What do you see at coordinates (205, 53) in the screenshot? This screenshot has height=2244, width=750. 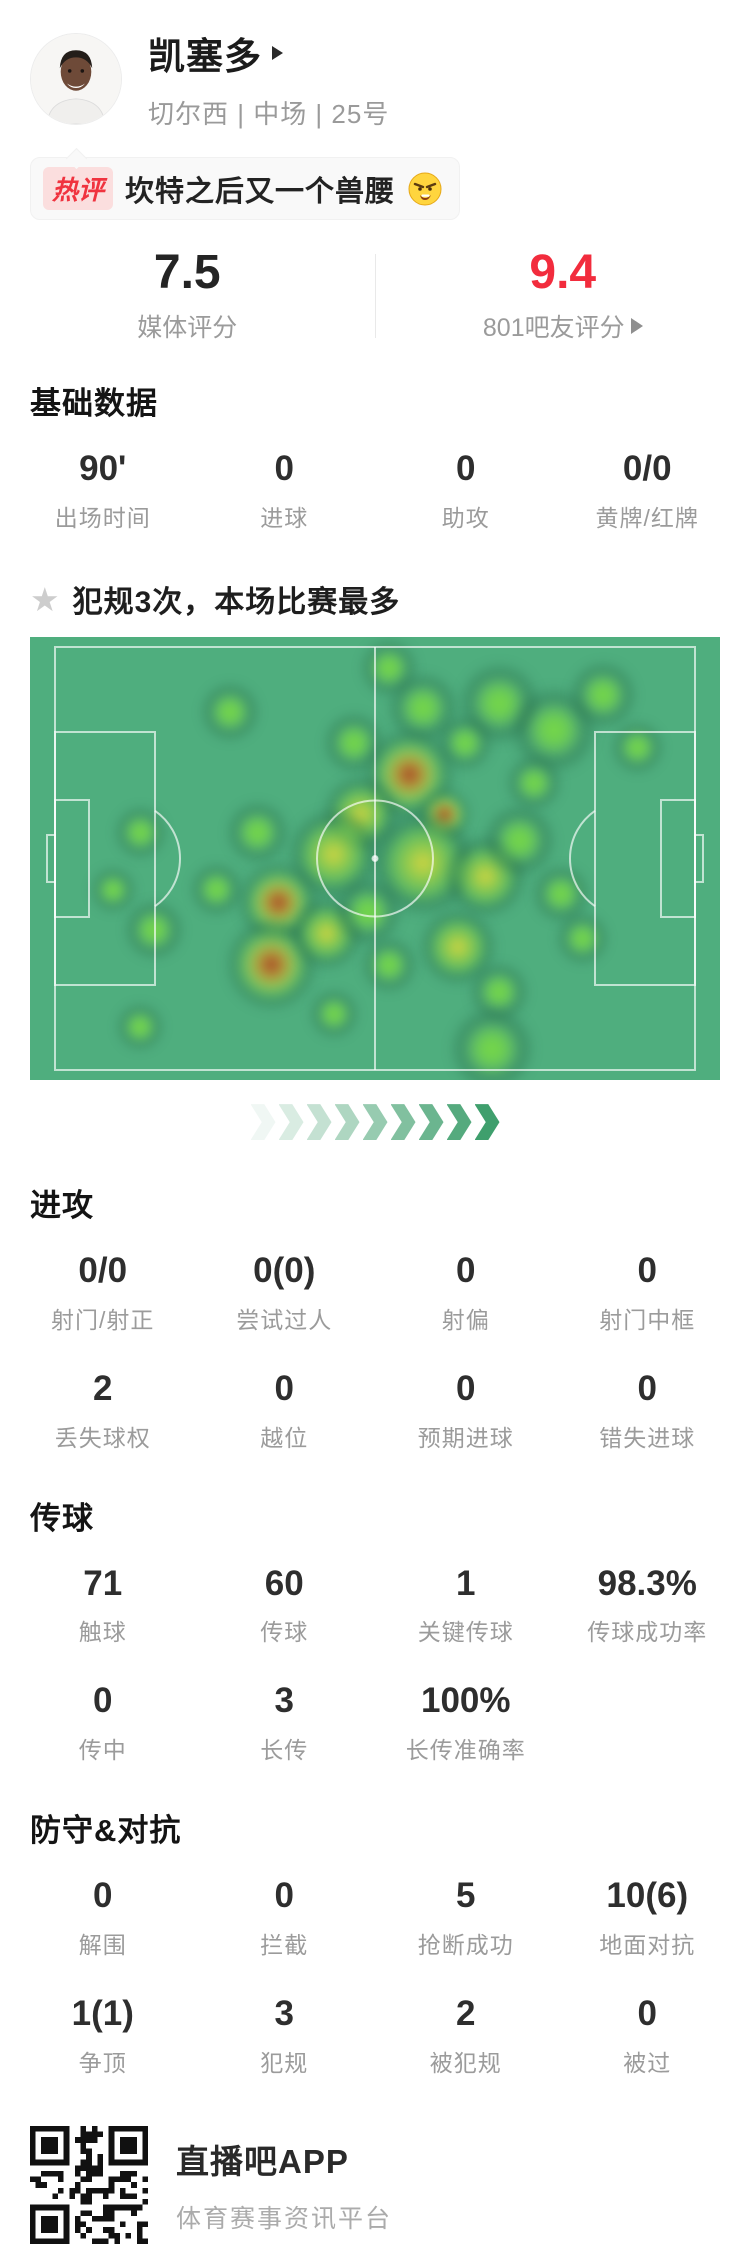 I see `player-name: 凯塞多` at bounding box center [205, 53].